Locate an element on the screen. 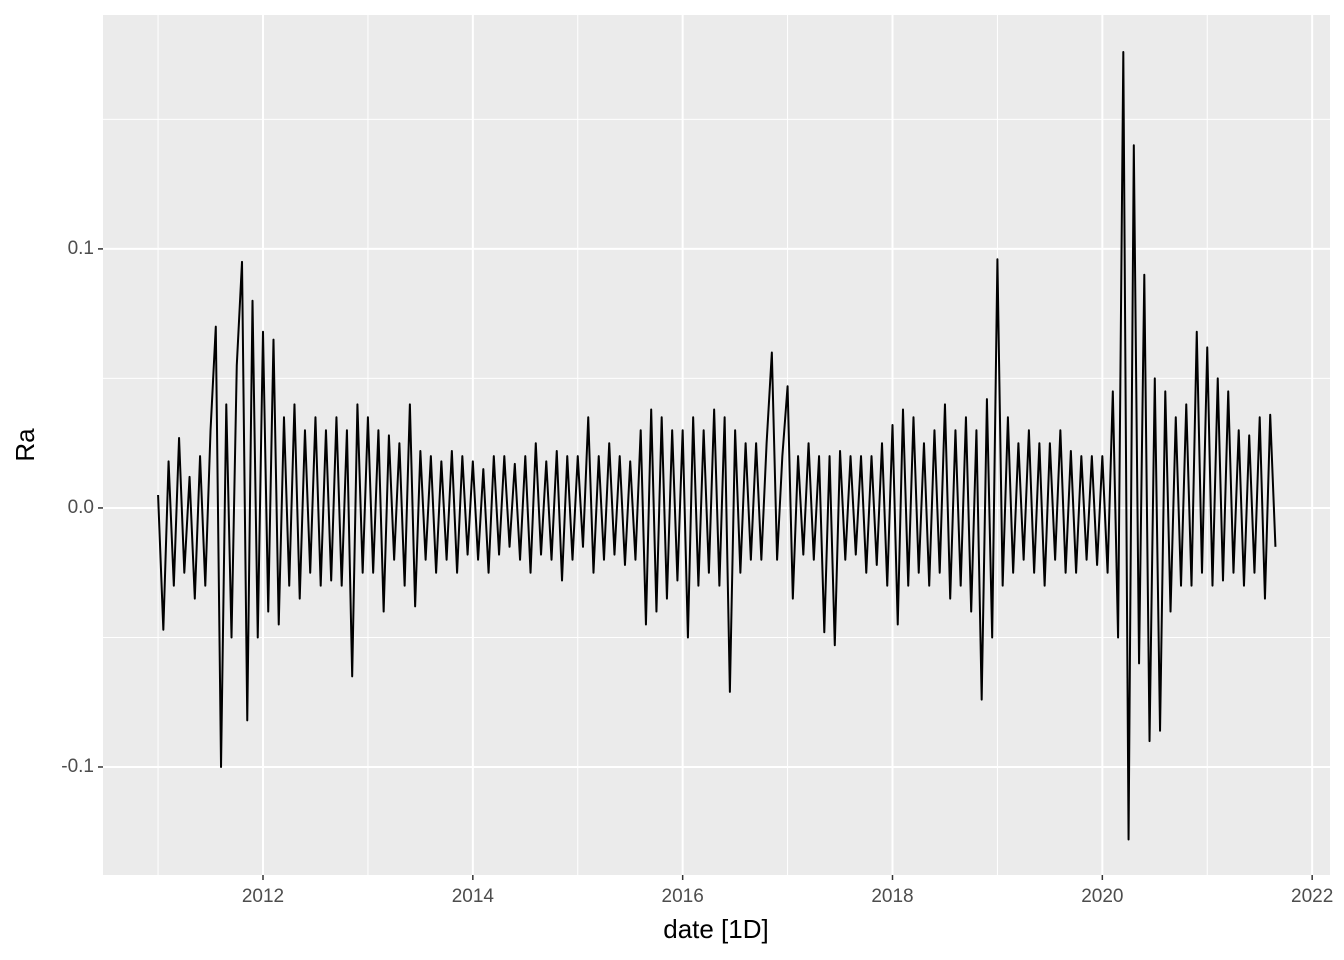  y-tick-label: 0.1 is located at coordinates (81, 248).